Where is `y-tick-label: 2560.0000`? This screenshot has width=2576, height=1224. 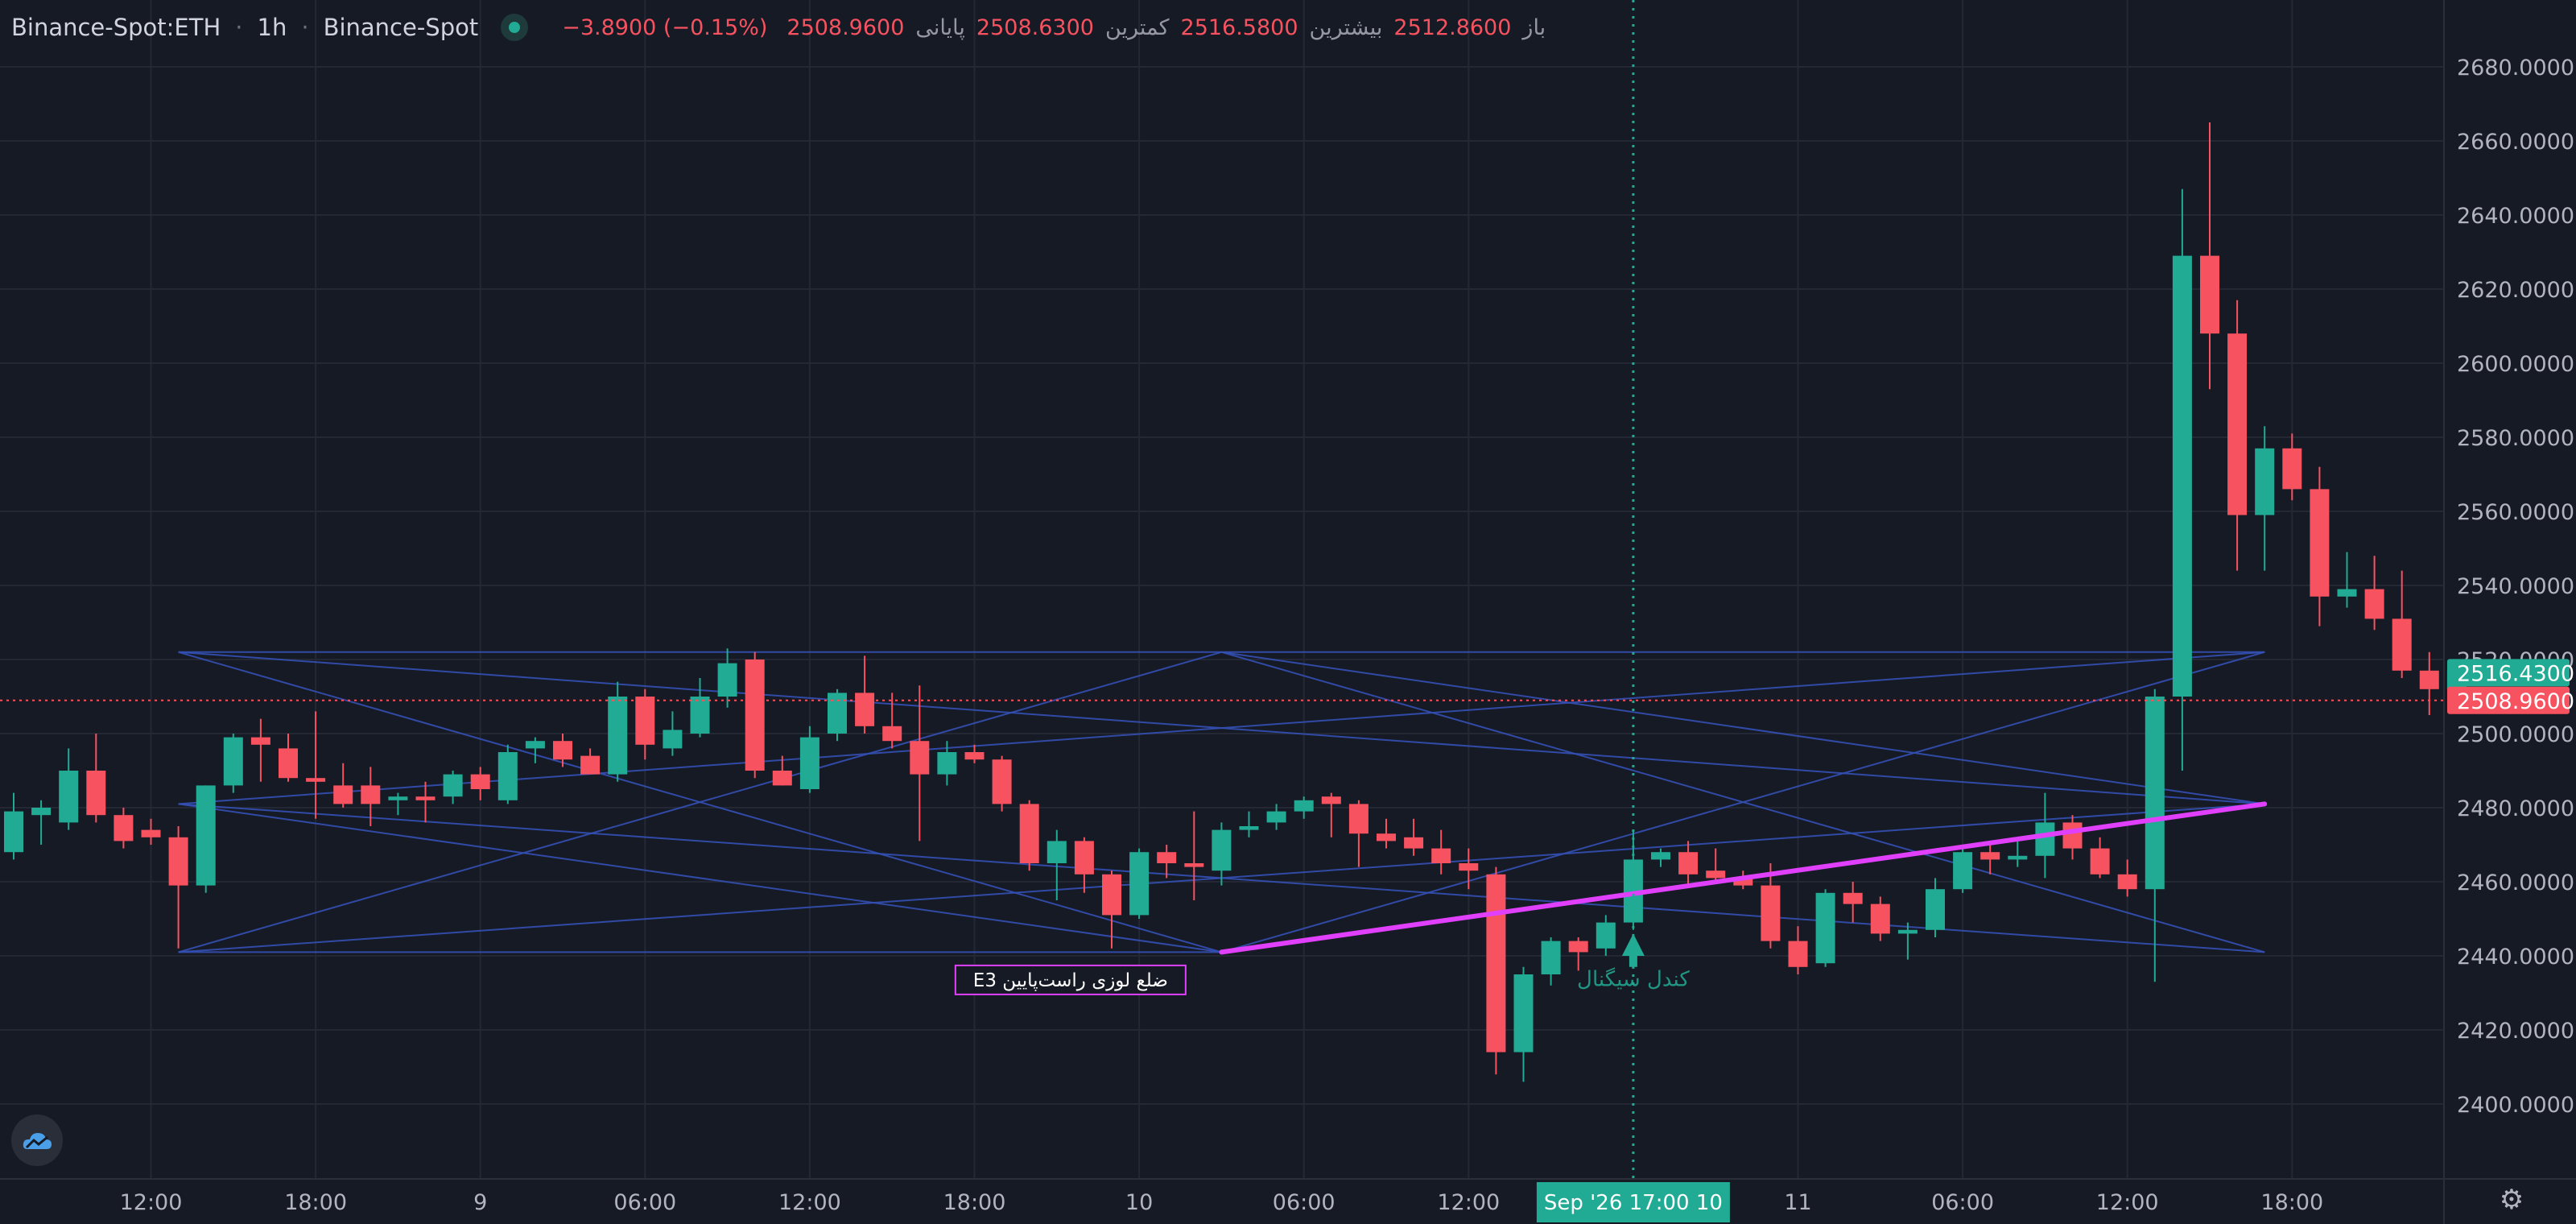
y-tick-label: 2560.0000 is located at coordinates (2515, 512).